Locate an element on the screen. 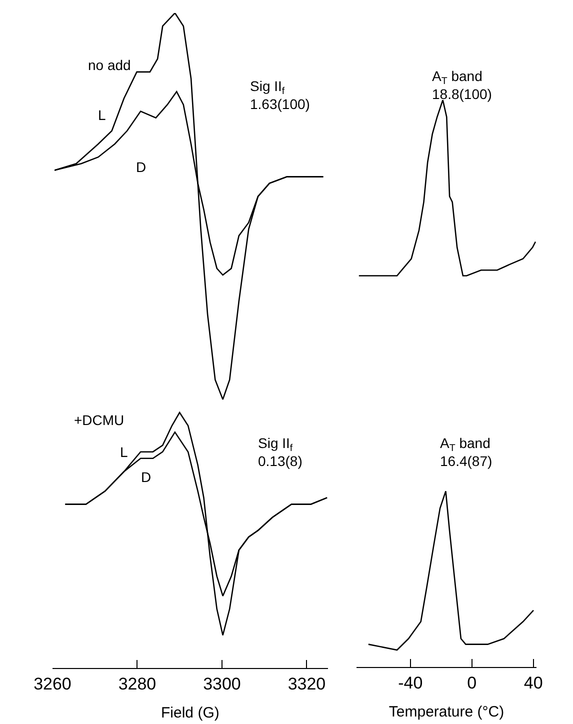  x-axis-title: Temperature (°C) is located at coordinates (446, 712).